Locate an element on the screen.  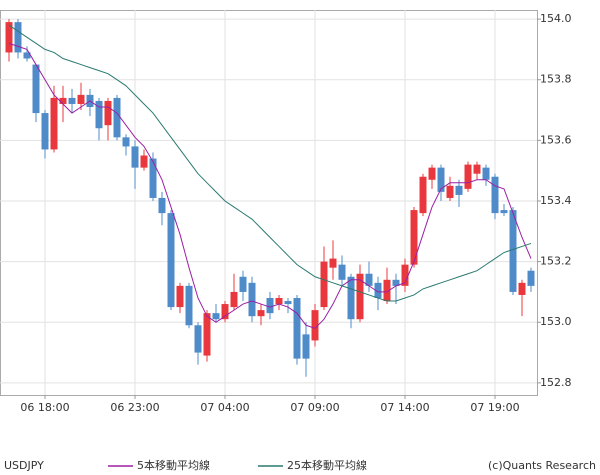
y-tick-label: 153.8 is located at coordinates (556, 79).